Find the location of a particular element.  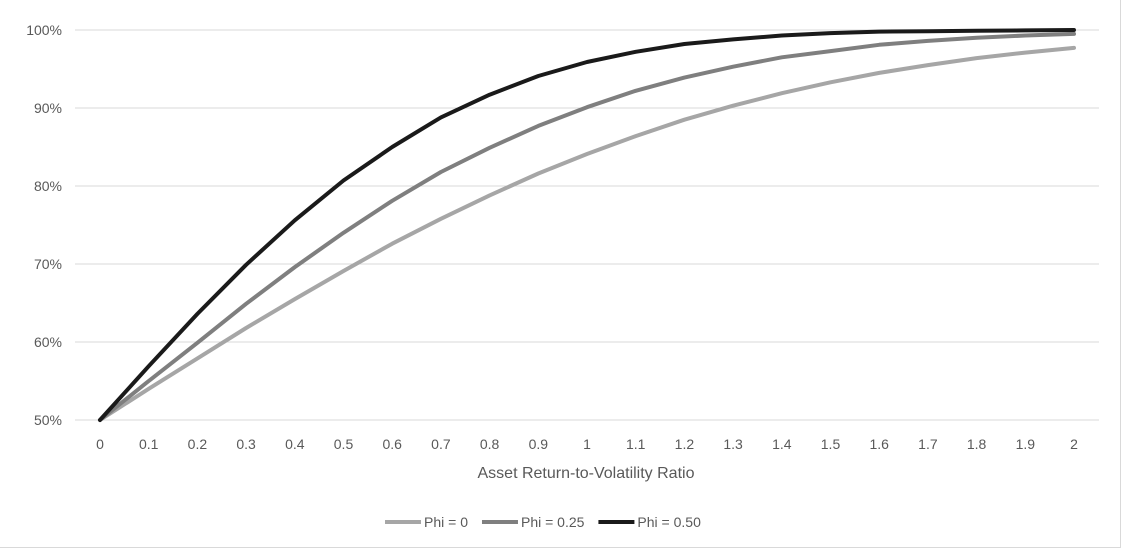

x-tick-label: 1.3 is located at coordinates (733, 444).